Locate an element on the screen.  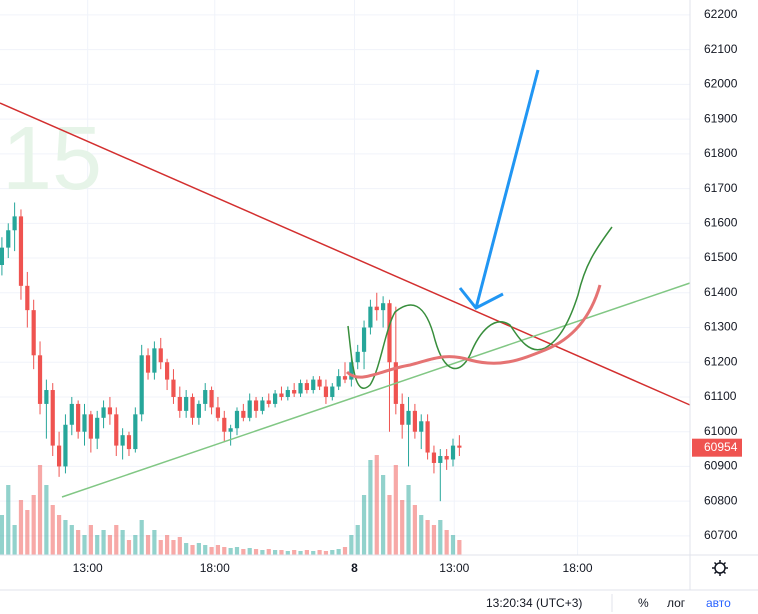
y-tick-label: 61200 is located at coordinates (721, 361).